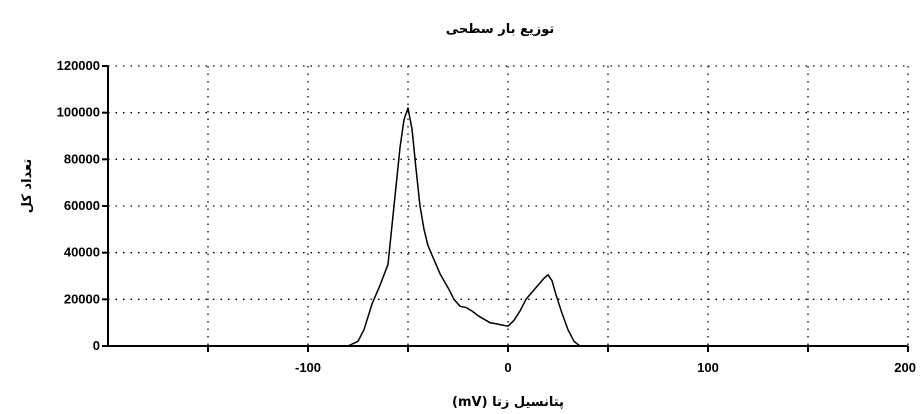 The width and height of the screenshot is (922, 414). What do you see at coordinates (500, 29) in the screenshot?
I see `chart-title: توزیع بار سطحی` at bounding box center [500, 29].